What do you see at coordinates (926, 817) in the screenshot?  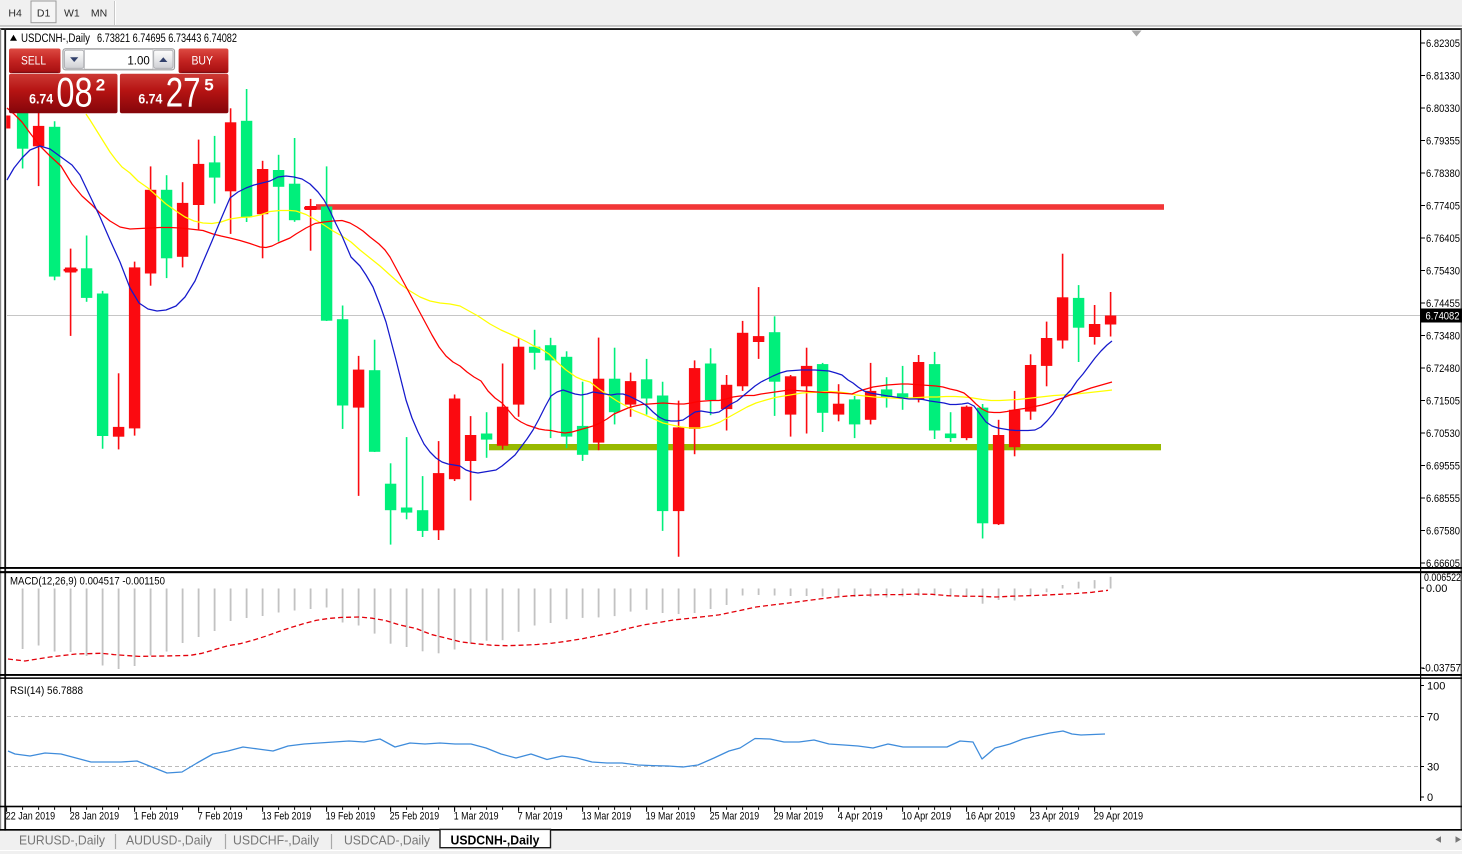 I see `svg-text: 10 Apr 2019` at bounding box center [926, 817].